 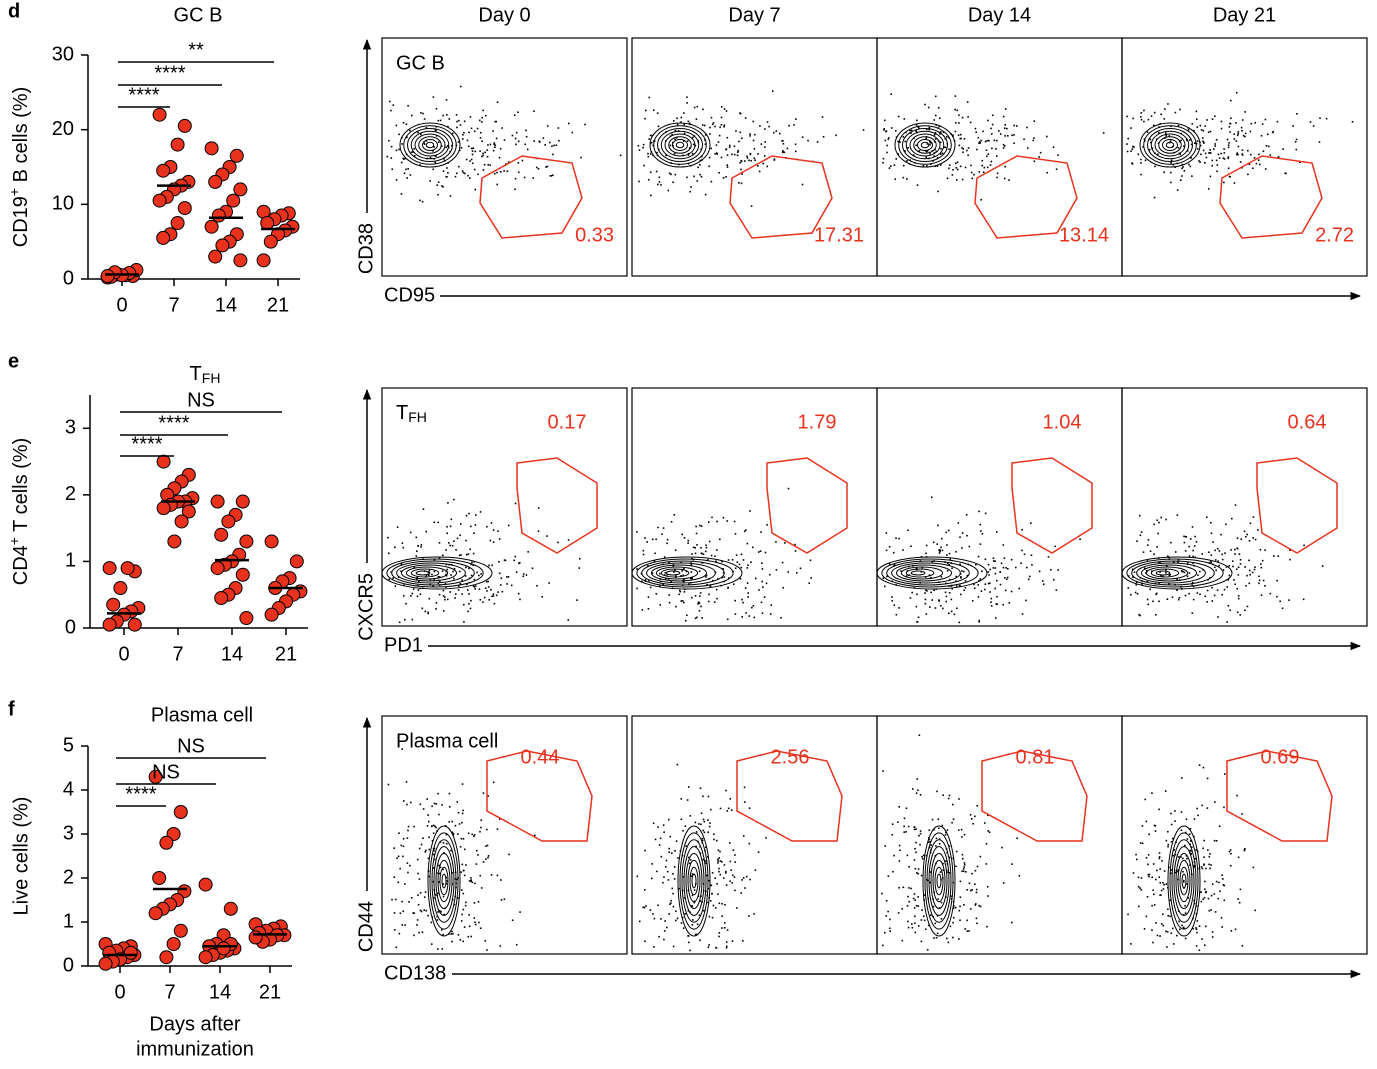 What do you see at coordinates (1084, 235) in the screenshot?
I see `gate-value: 13.14` at bounding box center [1084, 235].